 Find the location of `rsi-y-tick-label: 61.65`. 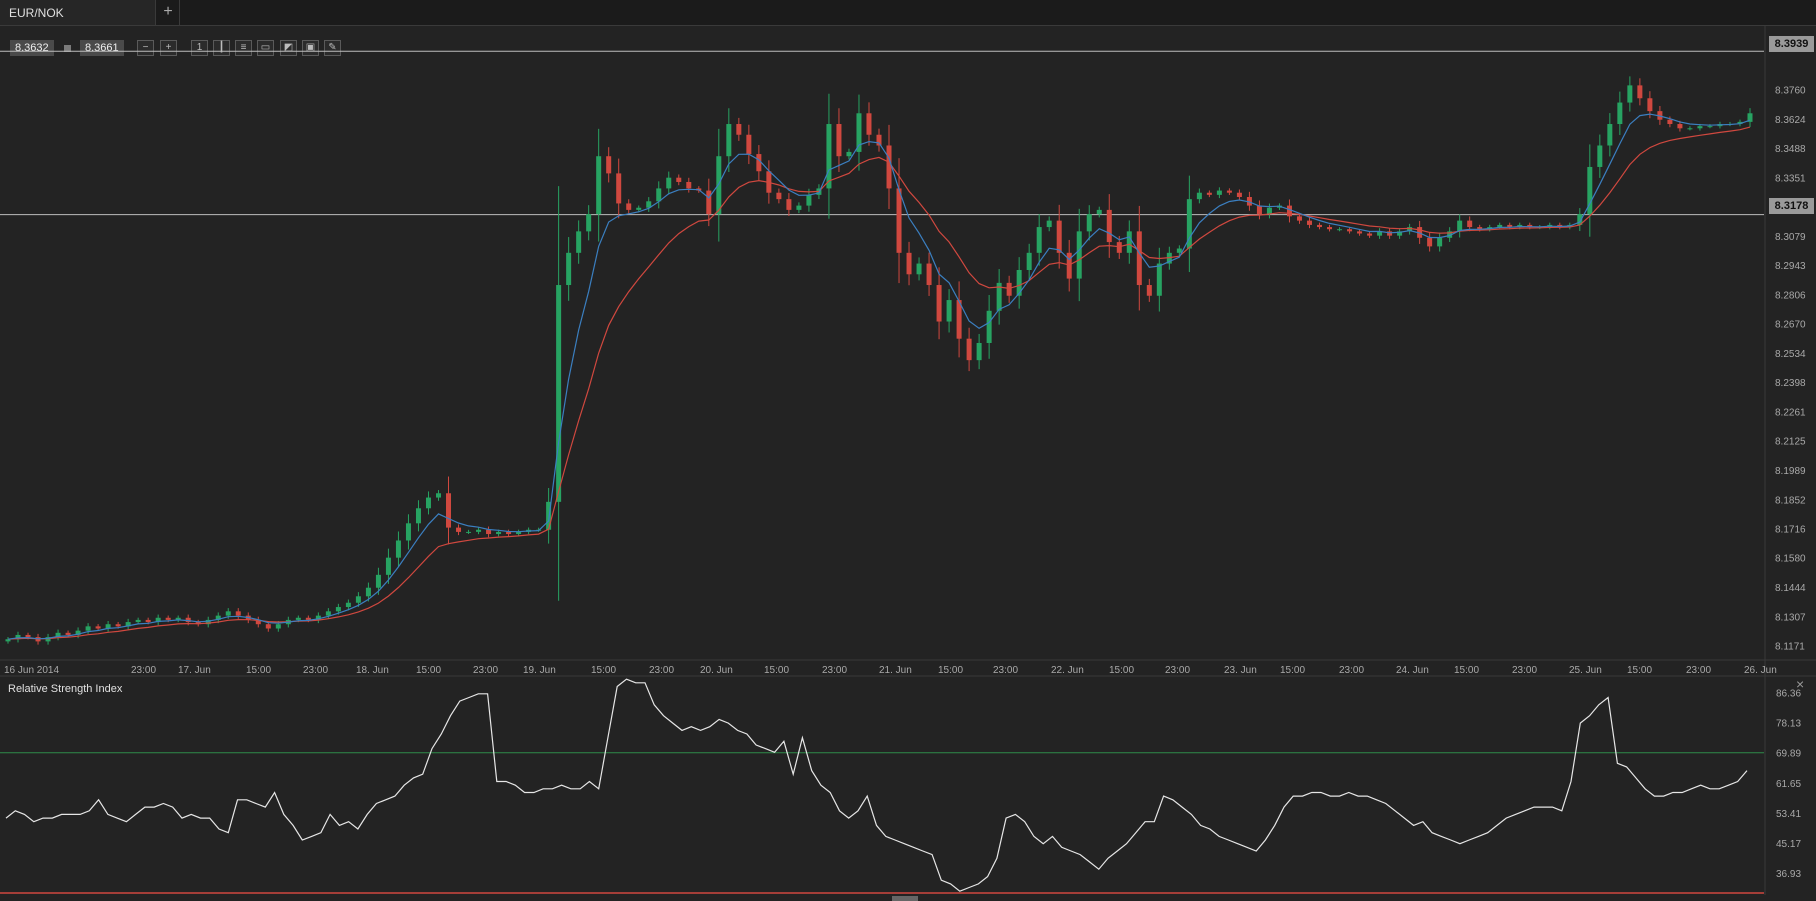

rsi-y-tick-label: 61.65 is located at coordinates (1788, 784).